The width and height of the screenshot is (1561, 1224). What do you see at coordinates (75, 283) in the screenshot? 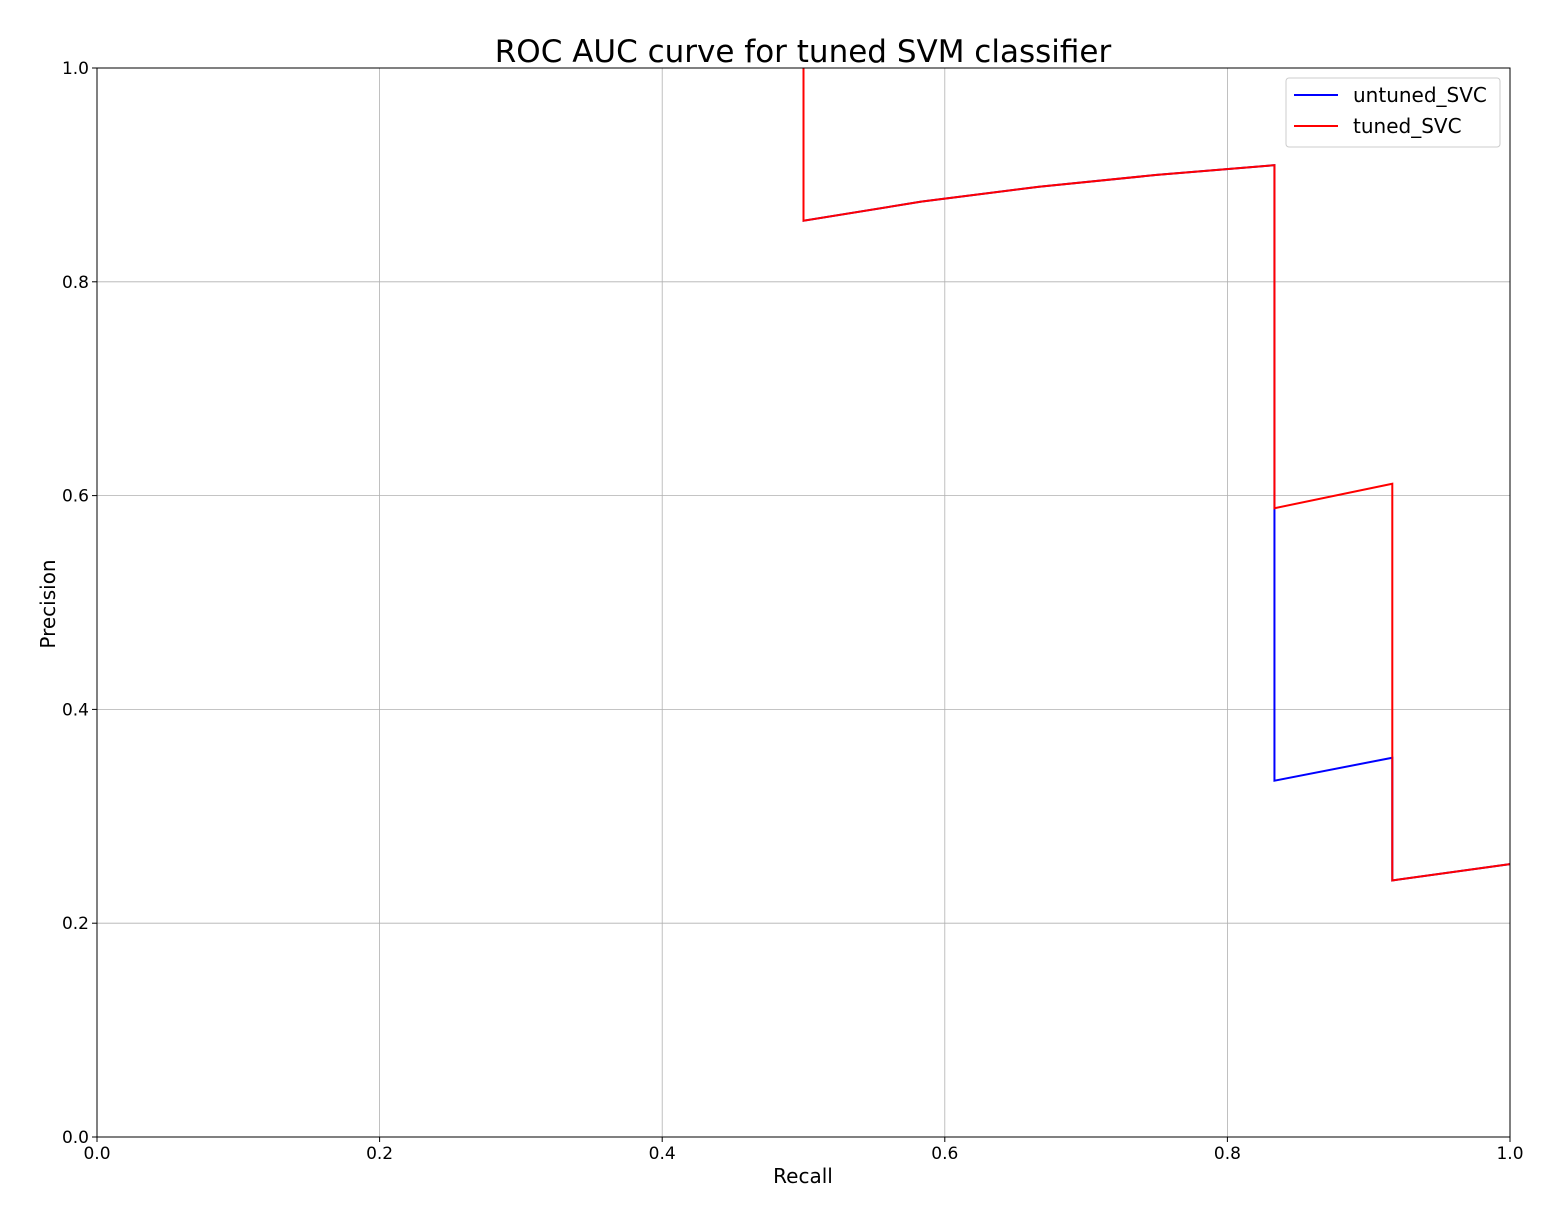
I see `y-tick-label: 0.8` at bounding box center [75, 283].